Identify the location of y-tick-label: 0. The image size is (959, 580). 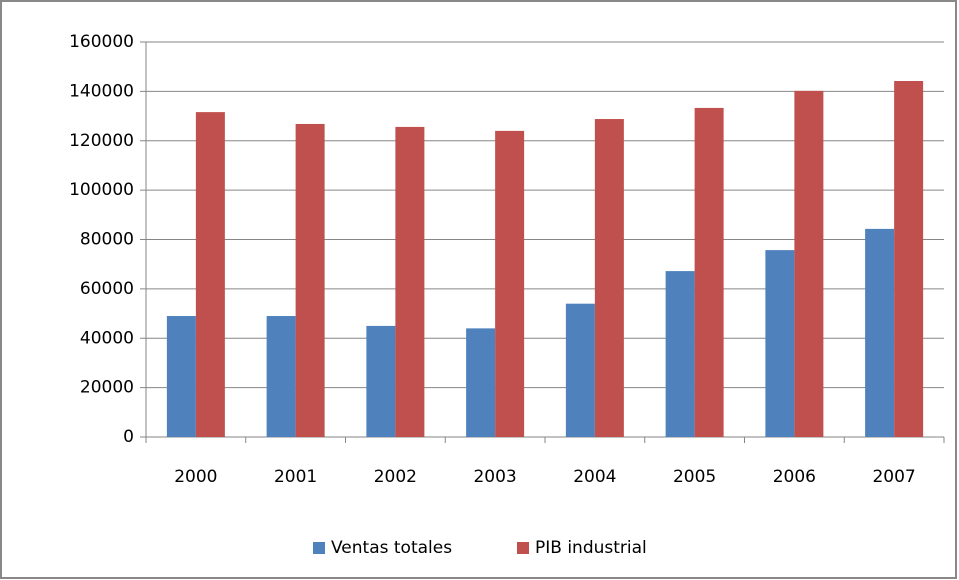
(128, 437).